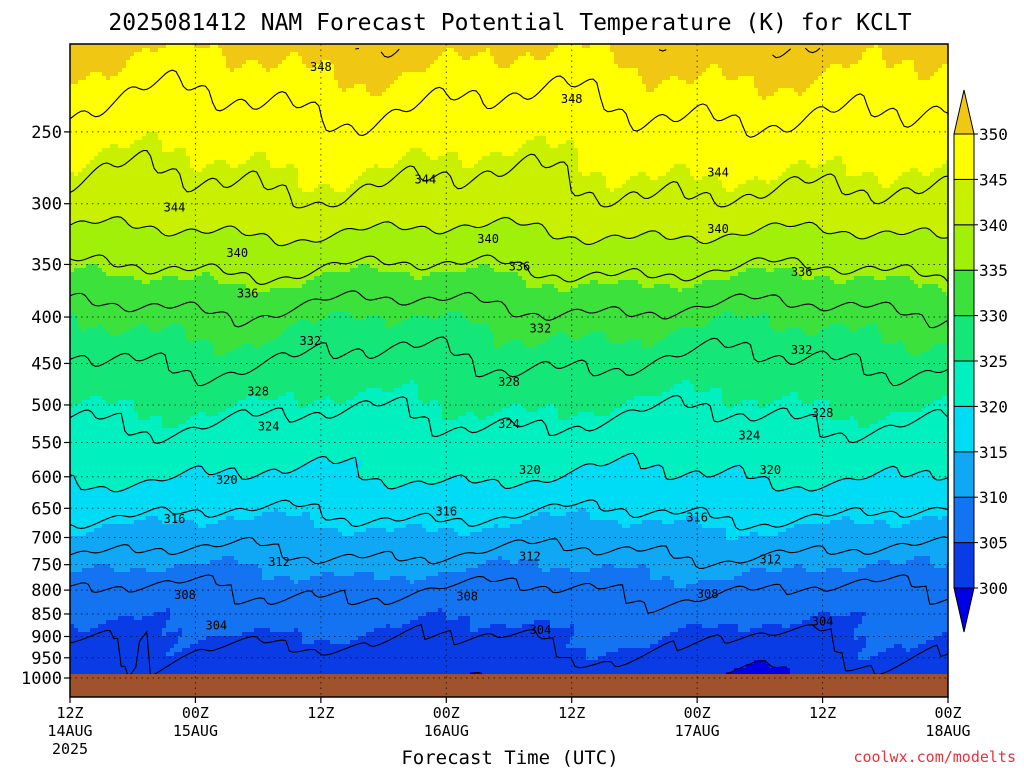  I want to click on contour-label: 348, so click(572, 99).